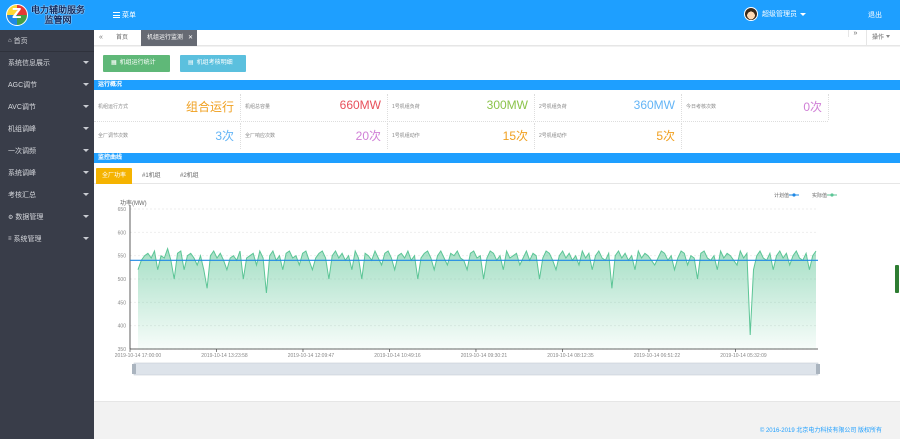  Describe the element at coordinates (113, 107) in the screenshot. I see `stat-label: 机组运行方式` at that location.